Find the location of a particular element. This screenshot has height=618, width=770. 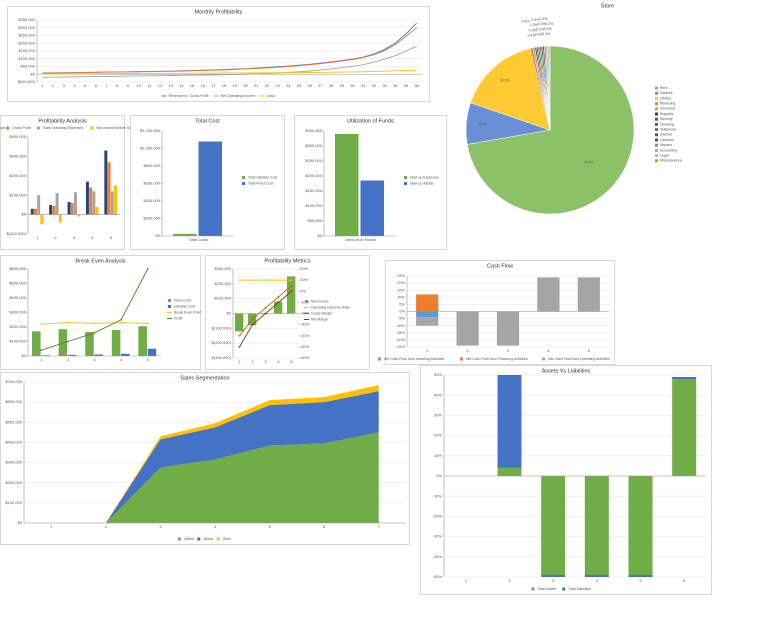

legend-label: Net Cash Flow from Financing Activities is located at coordinates (497, 359).